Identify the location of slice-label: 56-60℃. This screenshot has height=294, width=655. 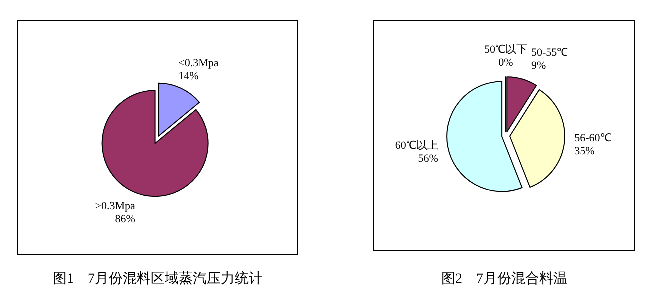
(593, 138).